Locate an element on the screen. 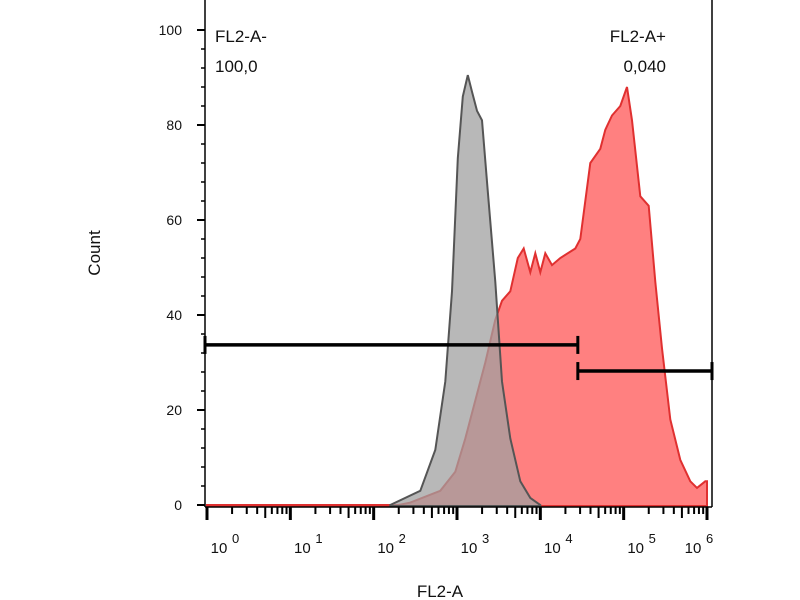  y-tick-label: 100 is located at coordinates (171, 30).